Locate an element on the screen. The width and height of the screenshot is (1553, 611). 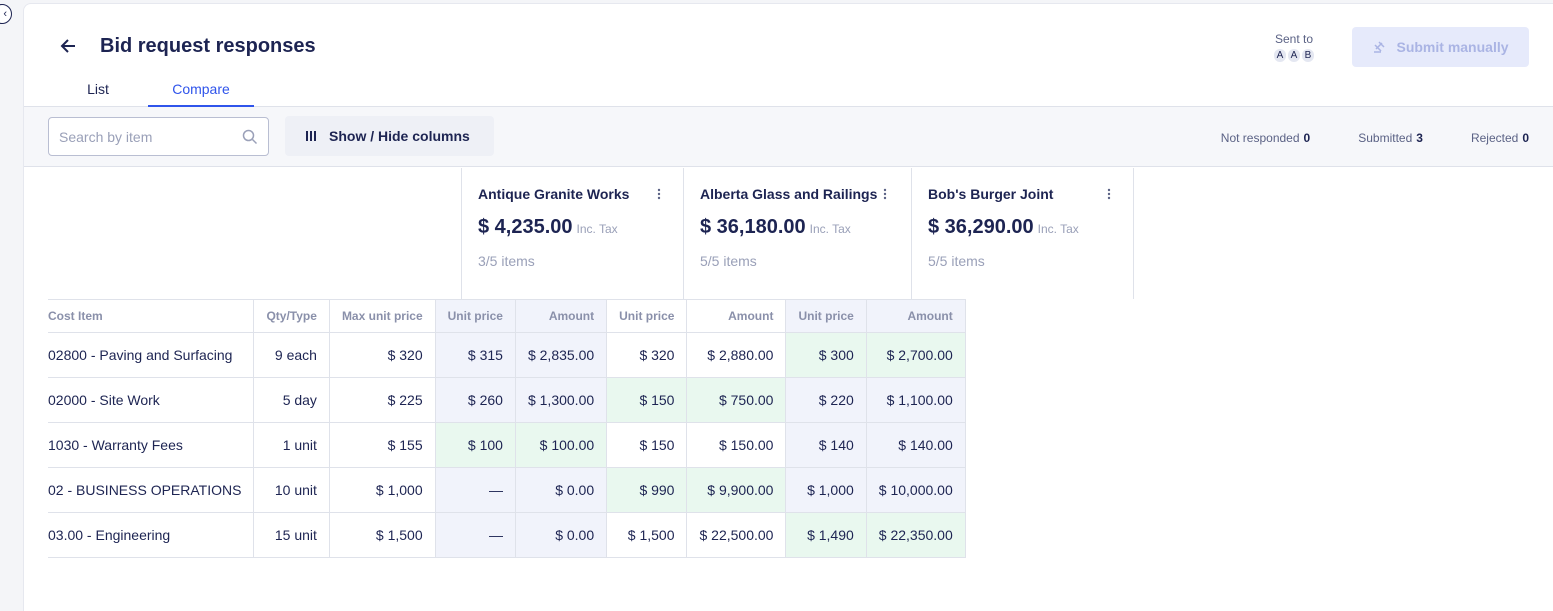
col-header-max-price: Max unit price is located at coordinates (382, 316).